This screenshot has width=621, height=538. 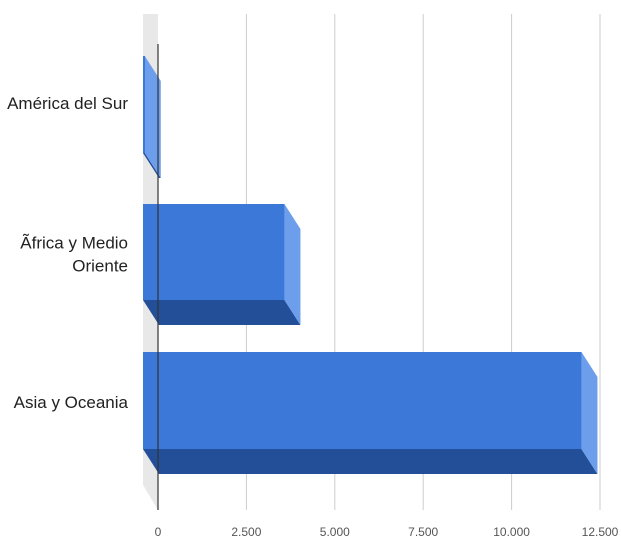 I want to click on category-label: América del Sur, so click(x=67, y=103).